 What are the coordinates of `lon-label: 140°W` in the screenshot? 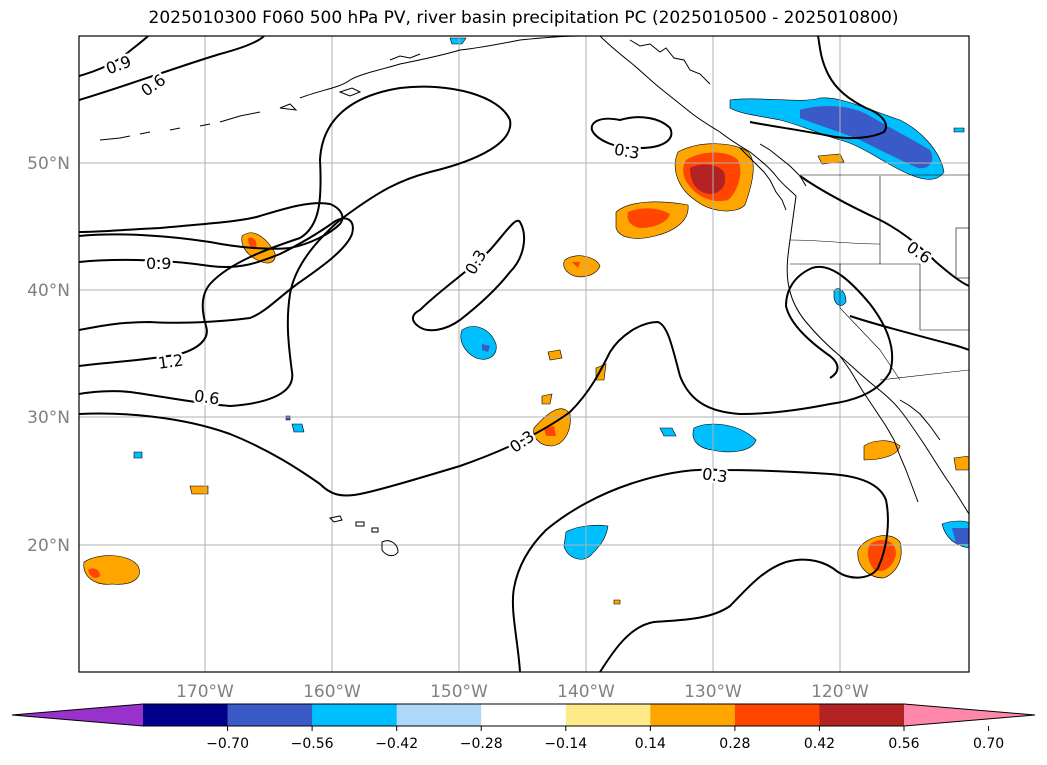 It's located at (586, 692).